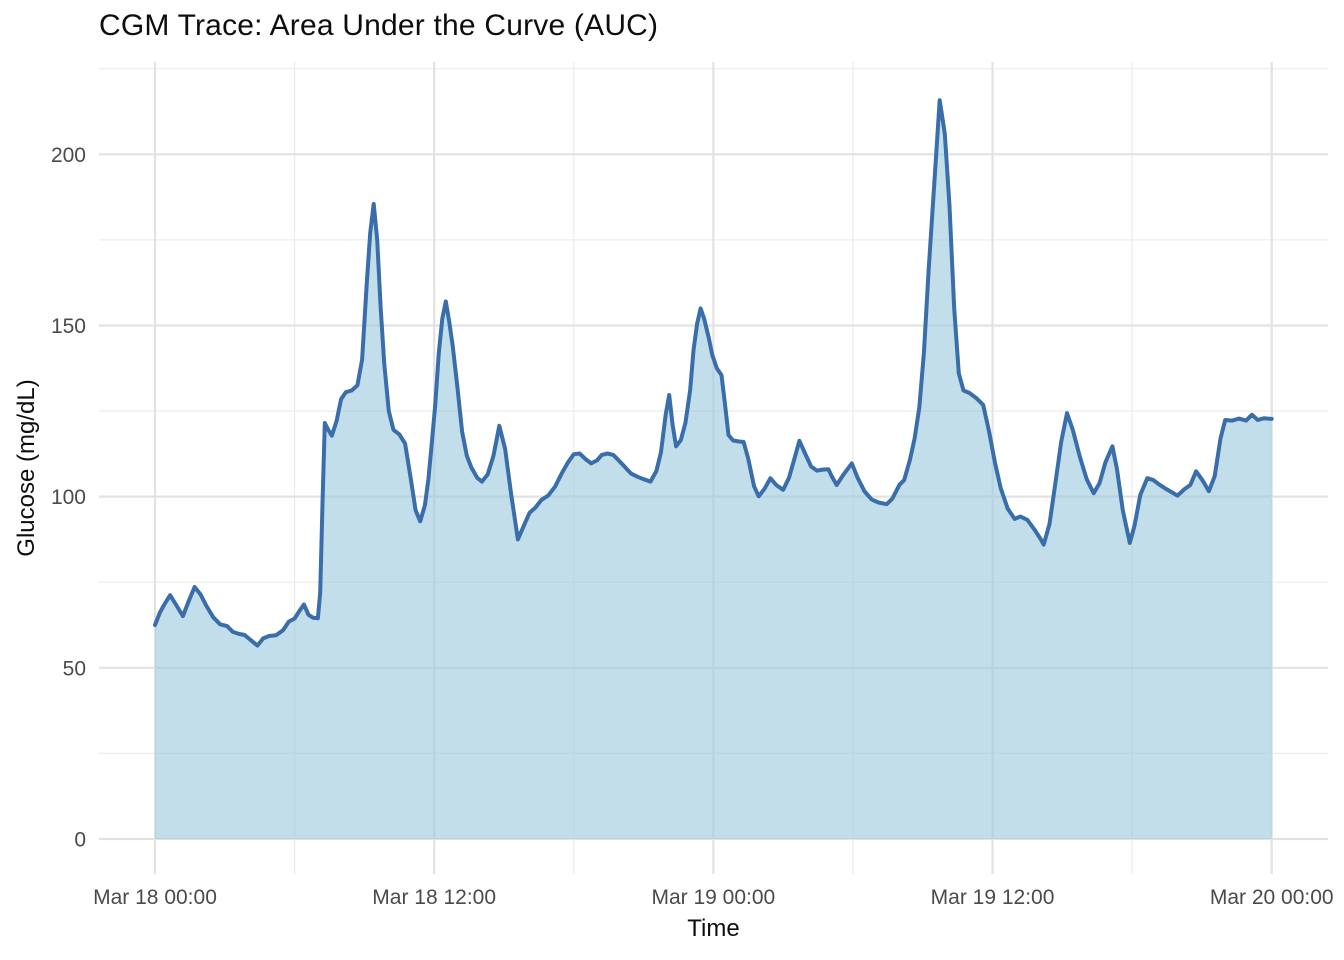 The height and width of the screenshot is (960, 1344). What do you see at coordinates (26, 468) in the screenshot?
I see `y-axis-title: Glucose (mg/dL)` at bounding box center [26, 468].